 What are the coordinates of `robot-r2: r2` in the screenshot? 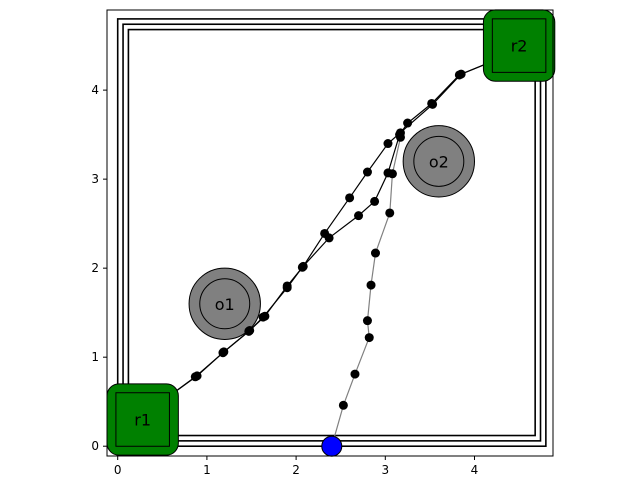 It's located at (519, 45).